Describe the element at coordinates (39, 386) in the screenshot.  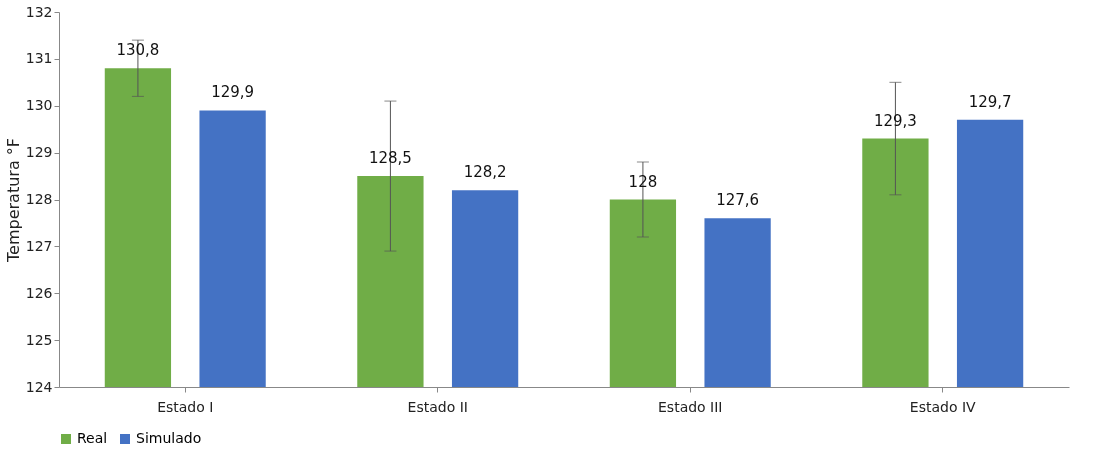
I see `y-tick-label: 124` at that location.